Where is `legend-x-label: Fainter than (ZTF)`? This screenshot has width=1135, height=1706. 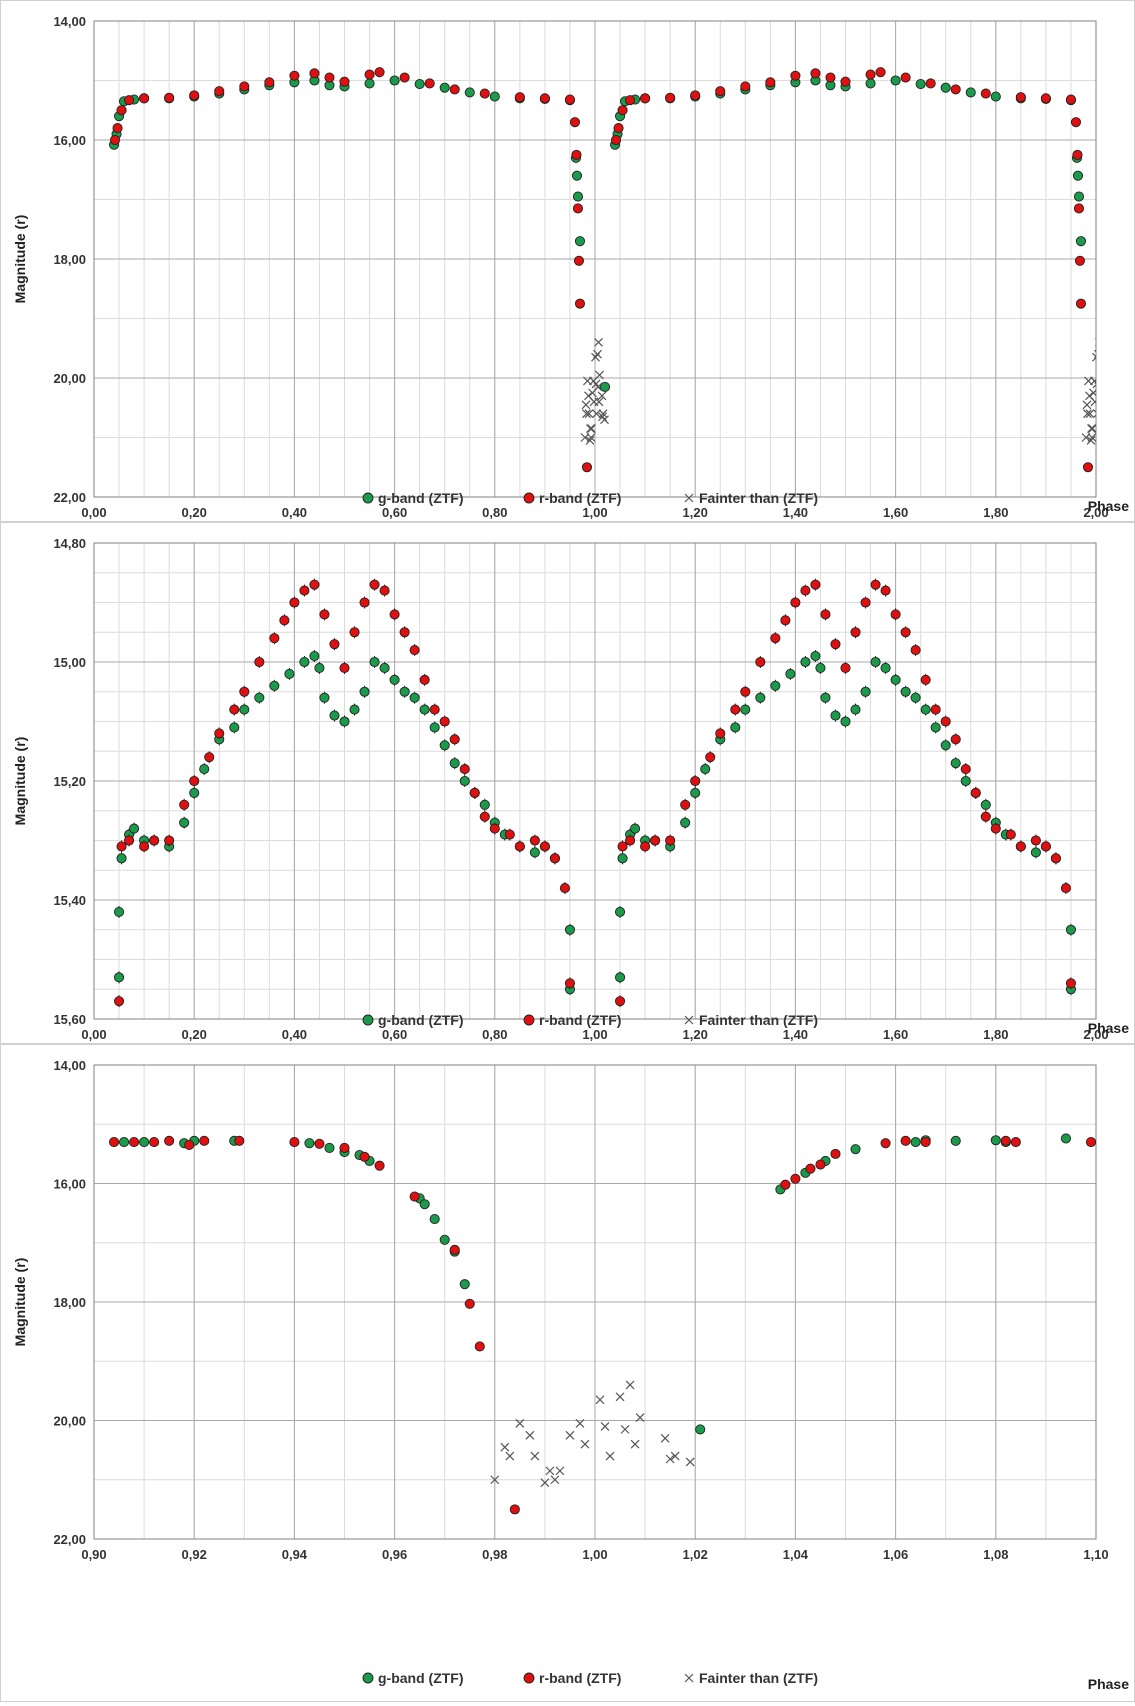
legend-x-label: Fainter than (ZTF) is located at coordinates (758, 498).